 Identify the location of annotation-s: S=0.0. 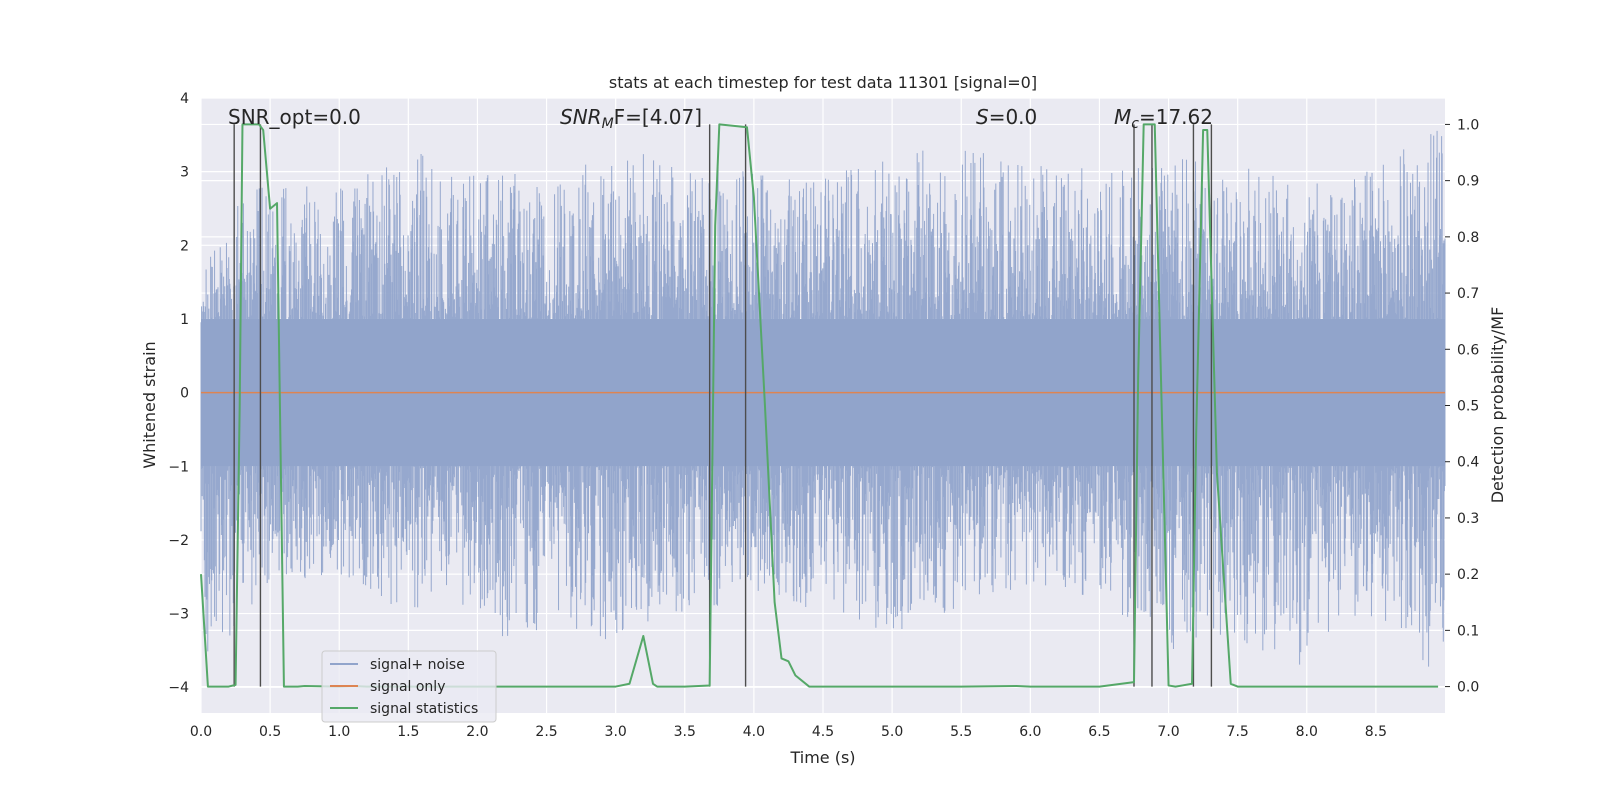
(1006, 117).